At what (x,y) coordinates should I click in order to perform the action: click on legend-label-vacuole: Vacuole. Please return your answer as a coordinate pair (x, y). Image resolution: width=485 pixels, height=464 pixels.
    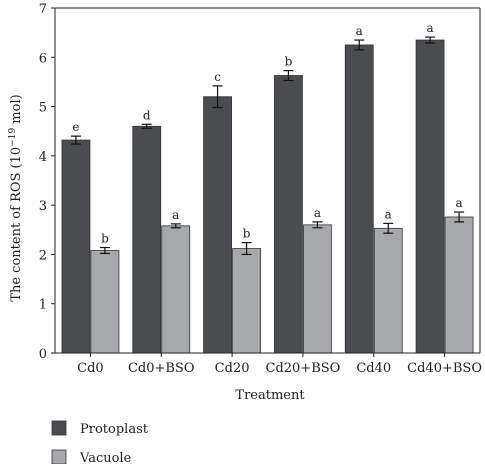
    Looking at the image, I should click on (105, 457).